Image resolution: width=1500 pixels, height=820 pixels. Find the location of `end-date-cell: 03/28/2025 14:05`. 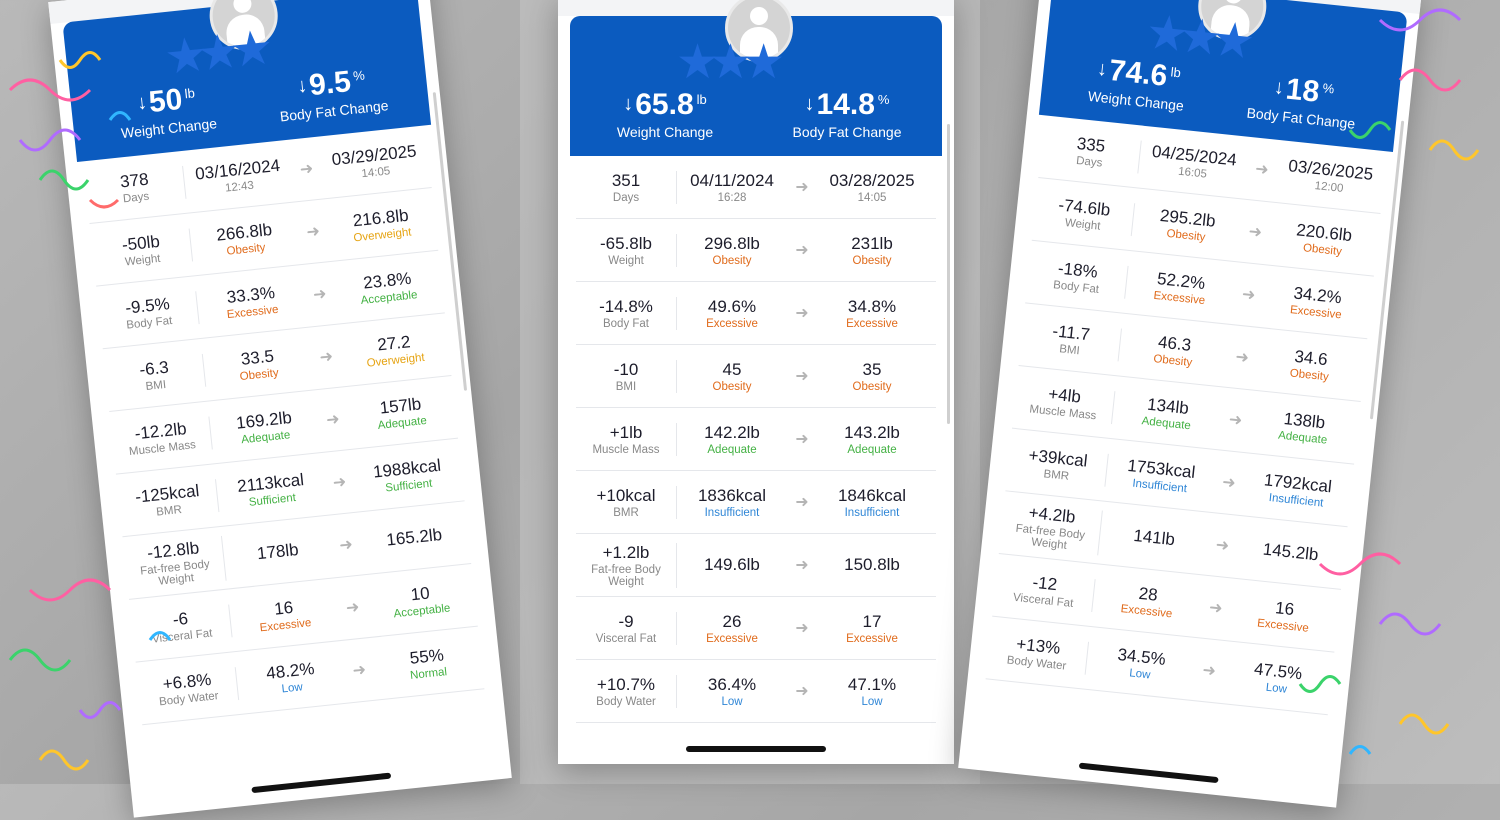

end-date-cell: 03/28/2025 14:05 is located at coordinates (872, 187).